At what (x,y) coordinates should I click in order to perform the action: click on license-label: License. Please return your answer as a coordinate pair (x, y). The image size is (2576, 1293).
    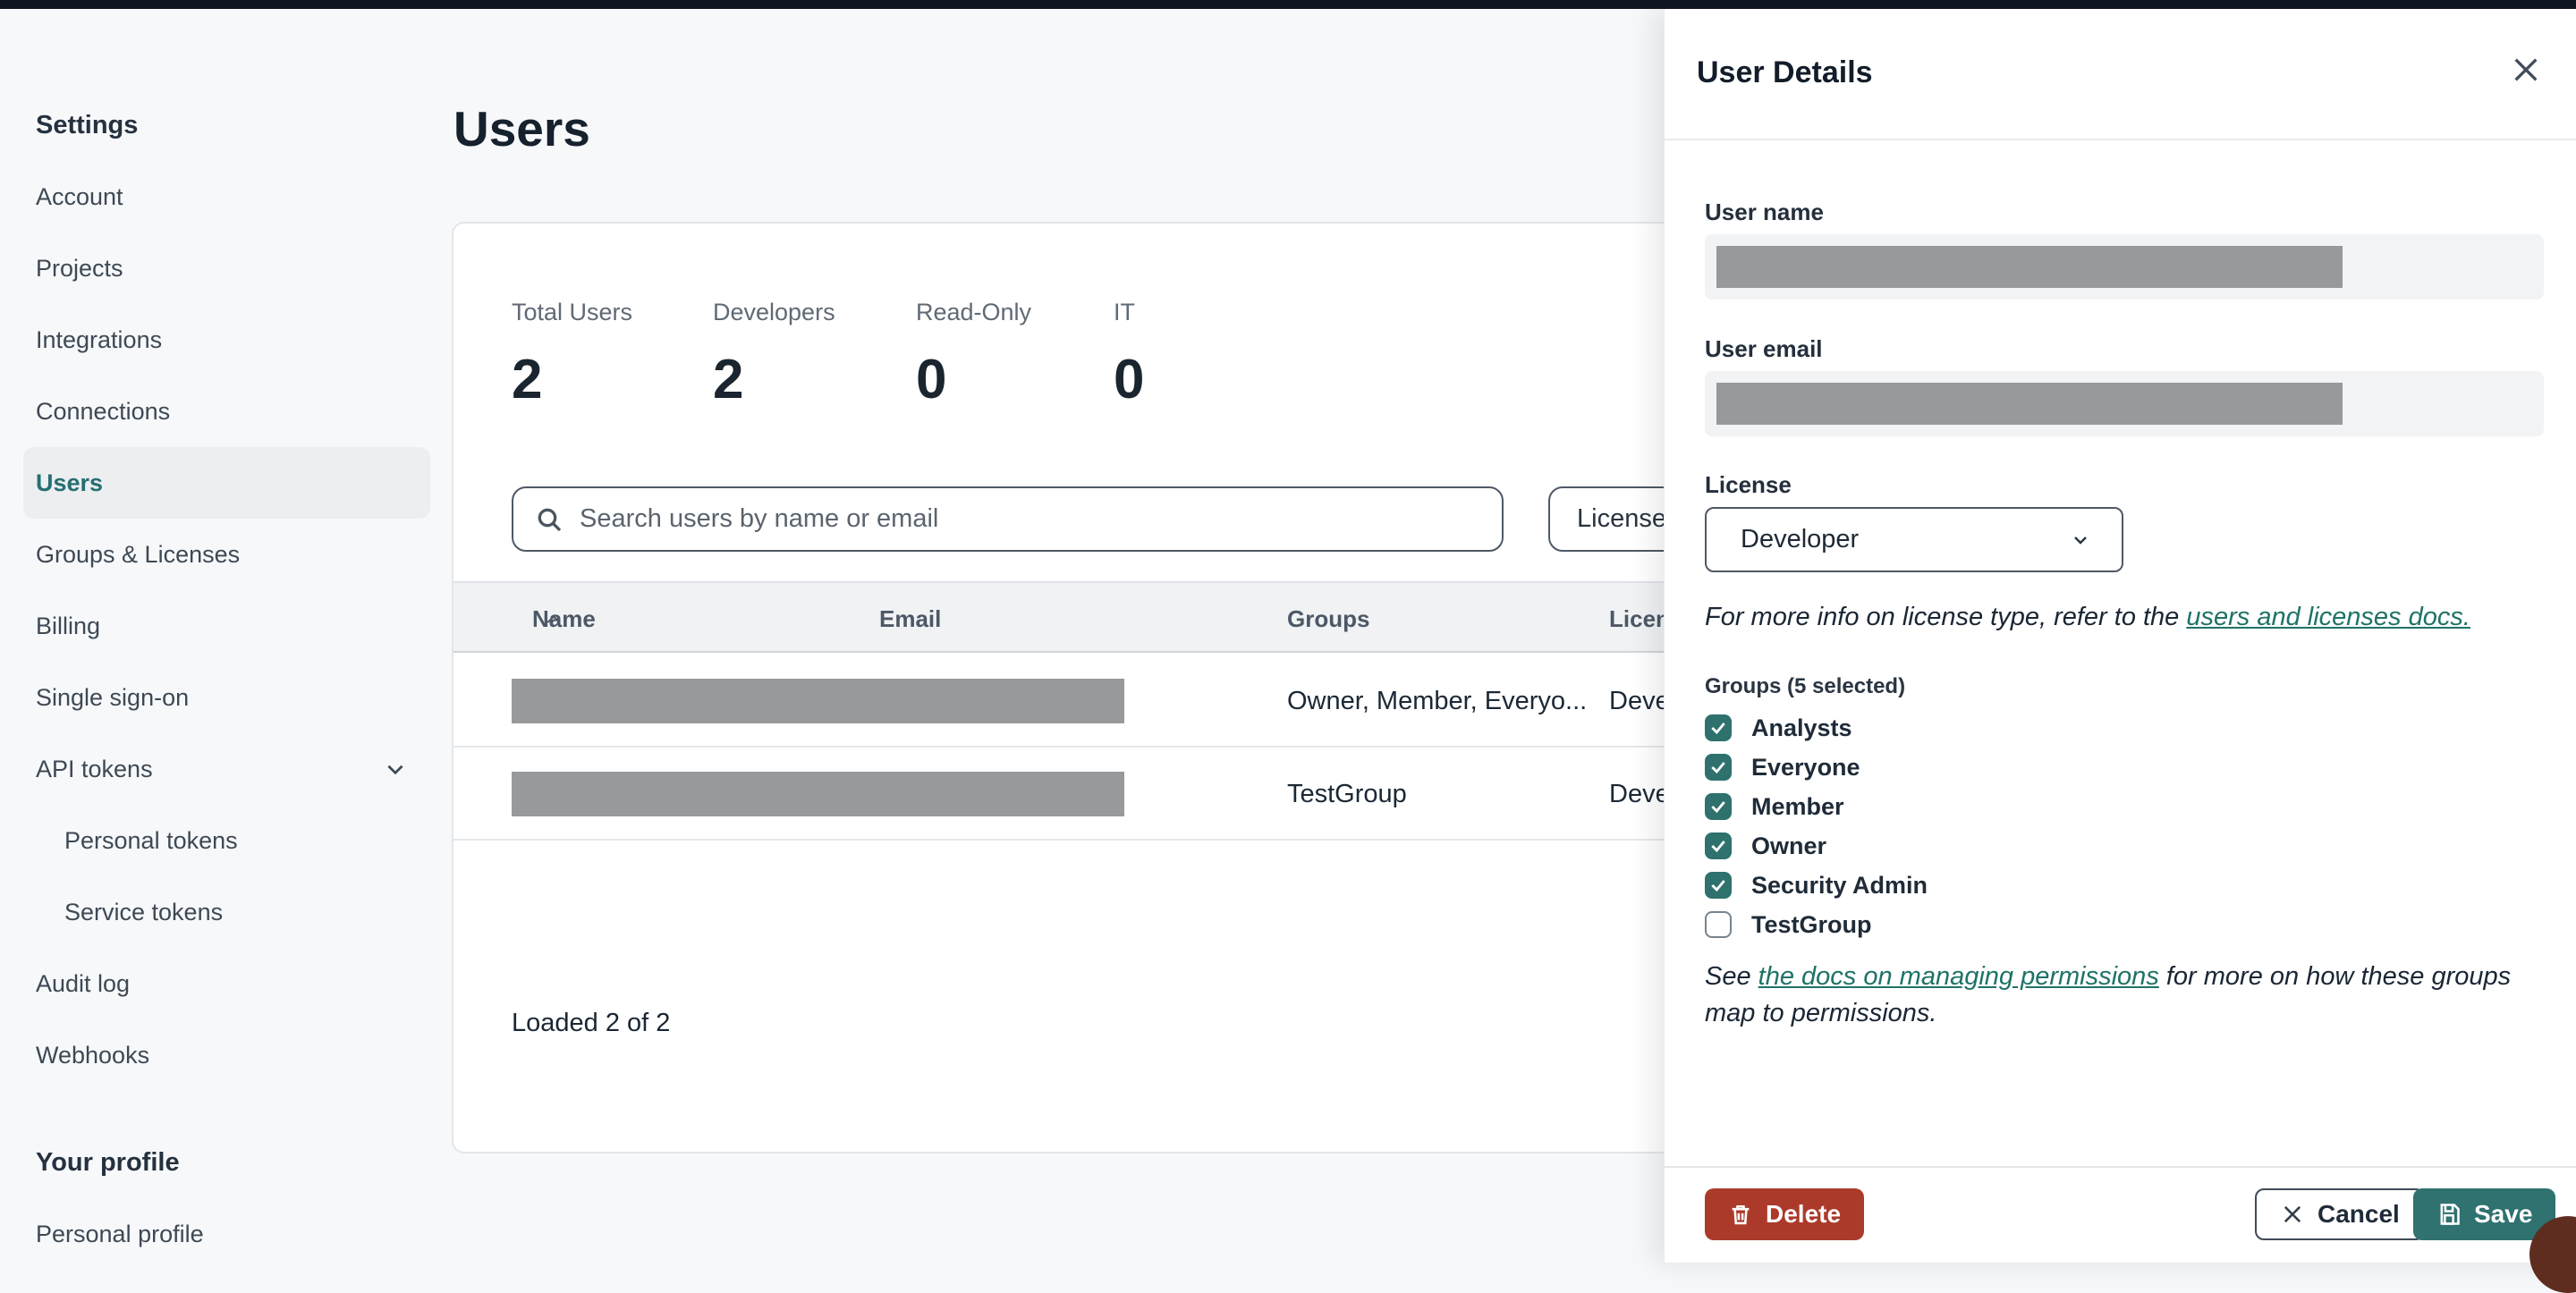
    Looking at the image, I should click on (1748, 485).